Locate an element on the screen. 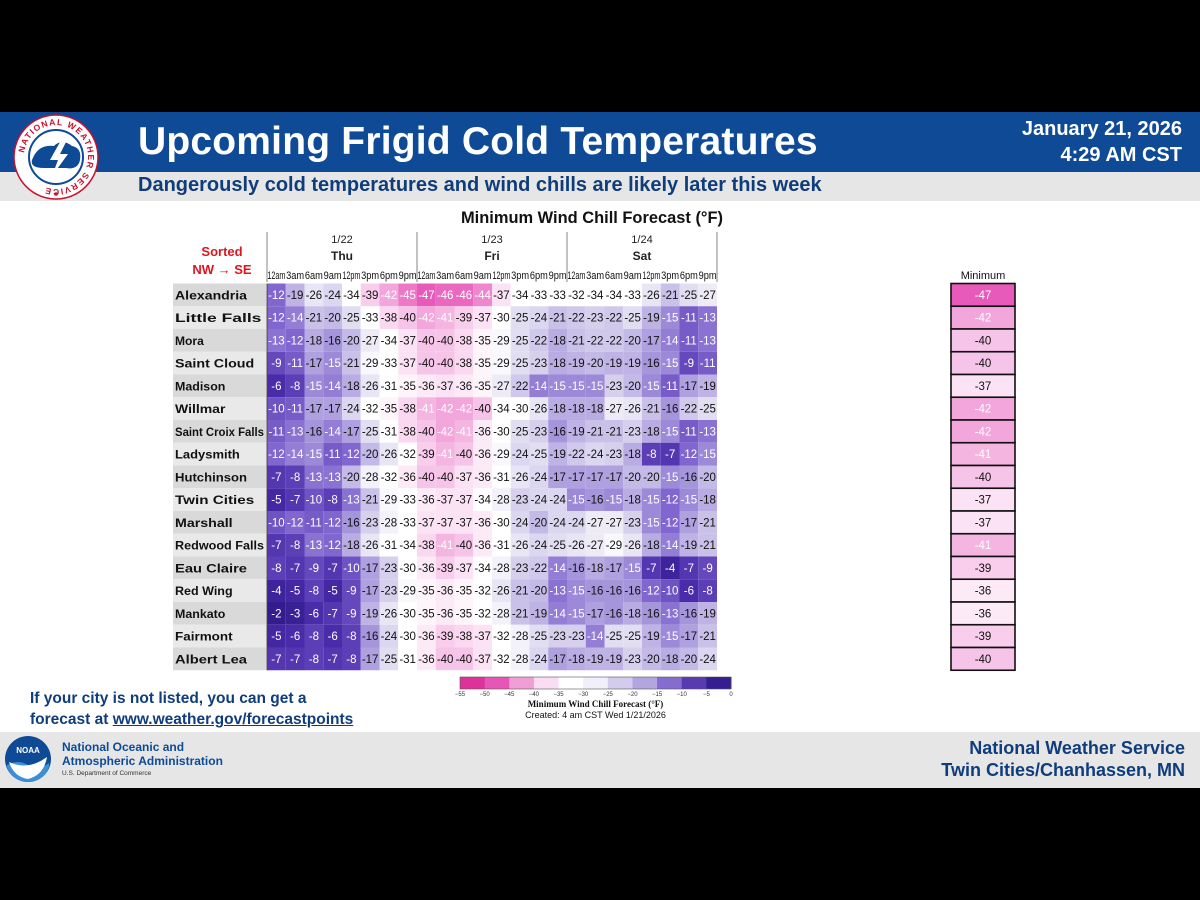 The height and width of the screenshot is (900, 1200). wind-chill-value: -45 is located at coordinates (407, 296).